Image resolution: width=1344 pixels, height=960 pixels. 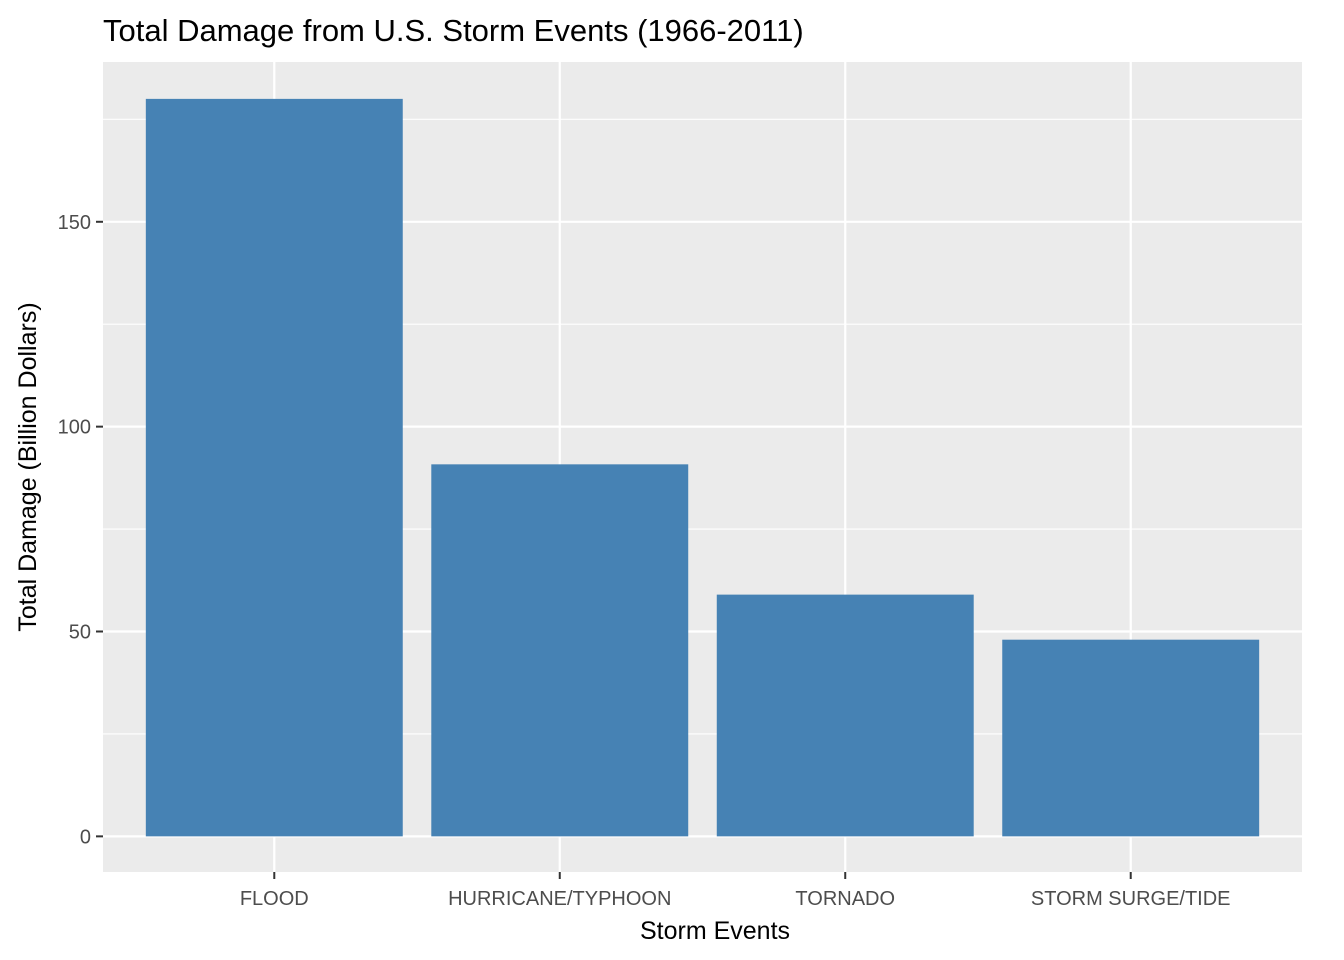 I want to click on x-axis-title: Storm Events, so click(x=715, y=931).